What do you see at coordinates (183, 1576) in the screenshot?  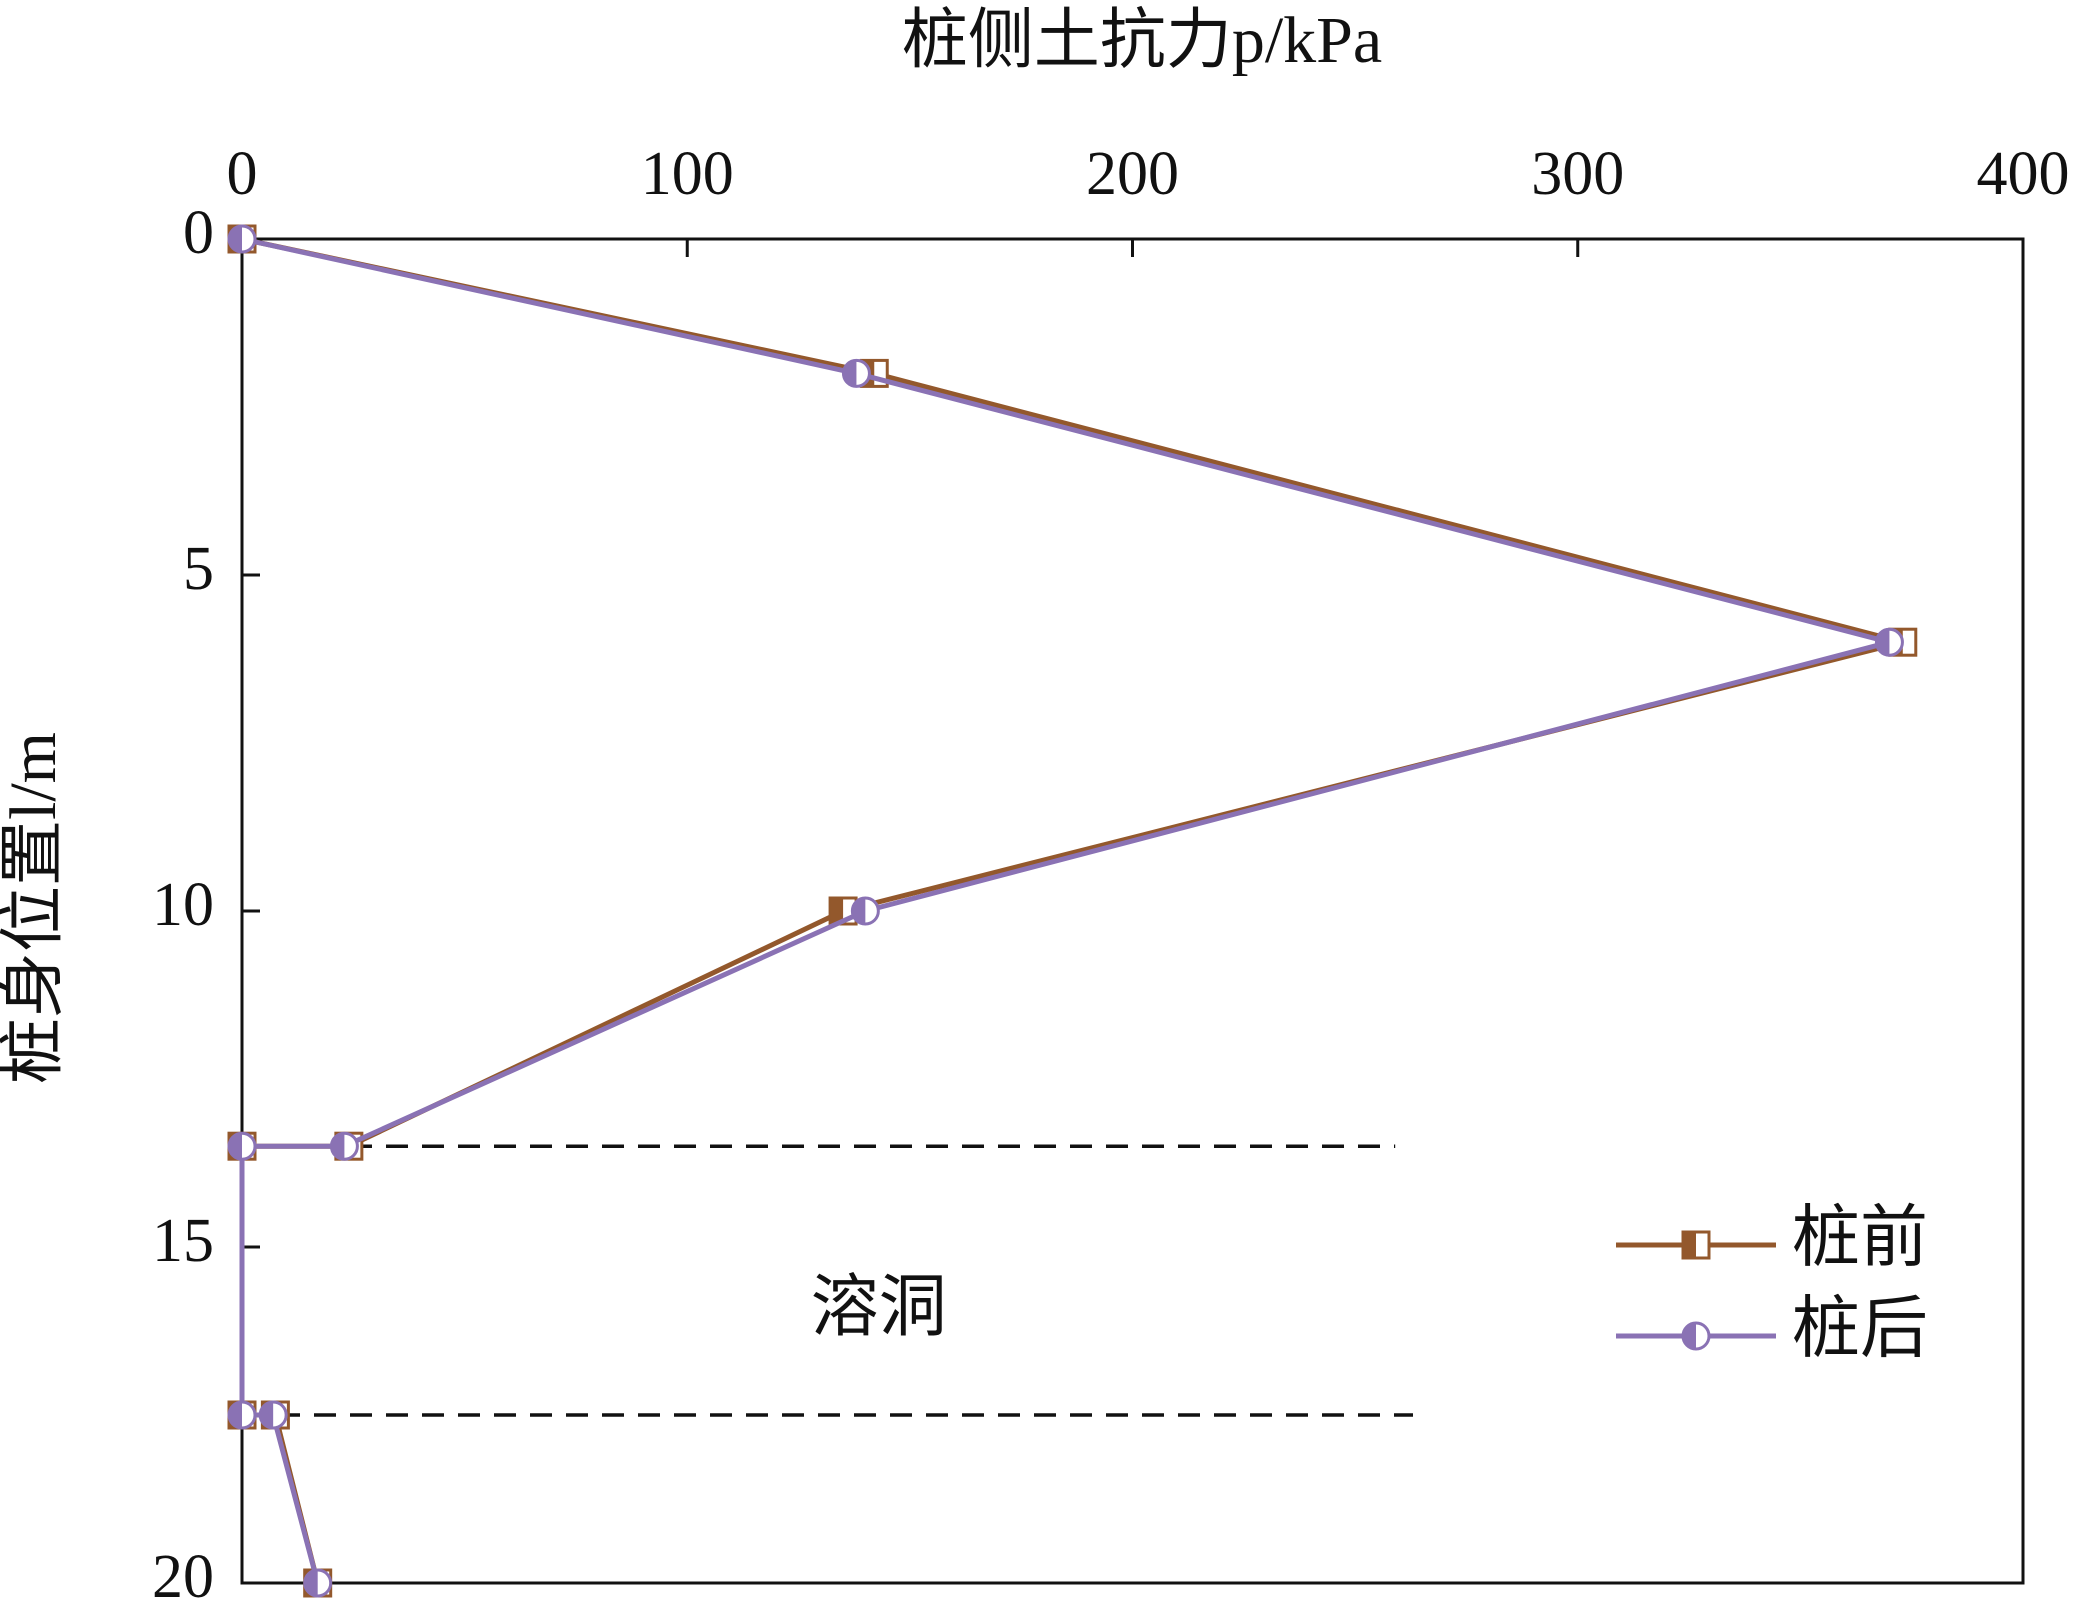 I see `y-tick-label: 20` at bounding box center [183, 1576].